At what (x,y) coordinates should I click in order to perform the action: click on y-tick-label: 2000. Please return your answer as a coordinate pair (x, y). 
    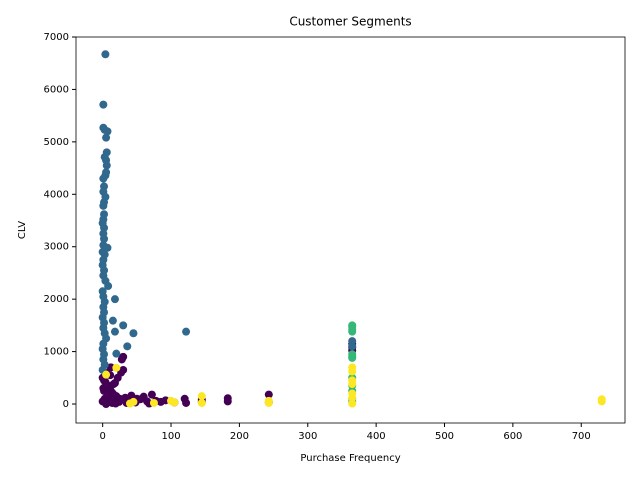
    Looking at the image, I should click on (56, 299).